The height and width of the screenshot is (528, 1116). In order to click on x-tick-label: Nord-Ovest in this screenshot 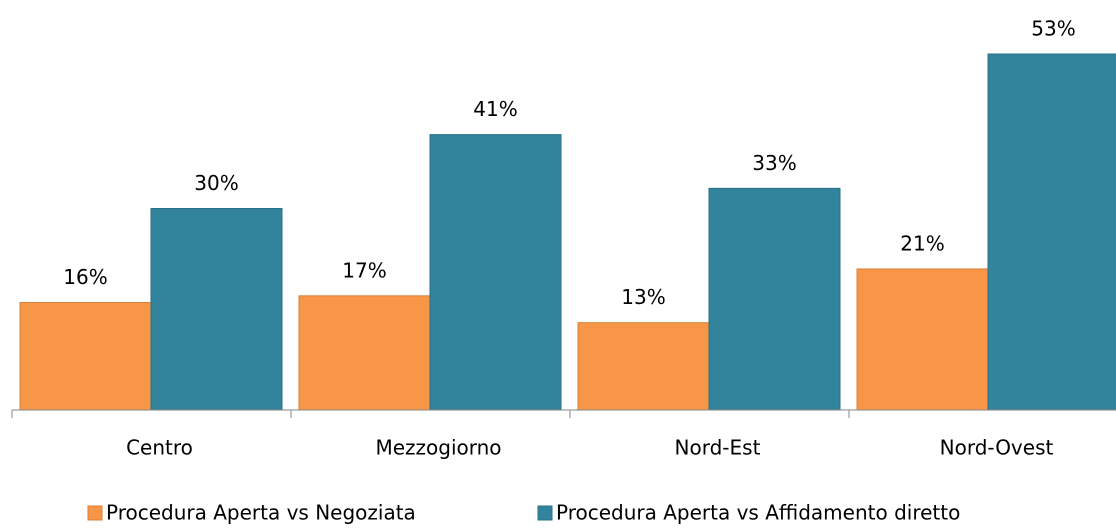, I will do `click(997, 448)`.